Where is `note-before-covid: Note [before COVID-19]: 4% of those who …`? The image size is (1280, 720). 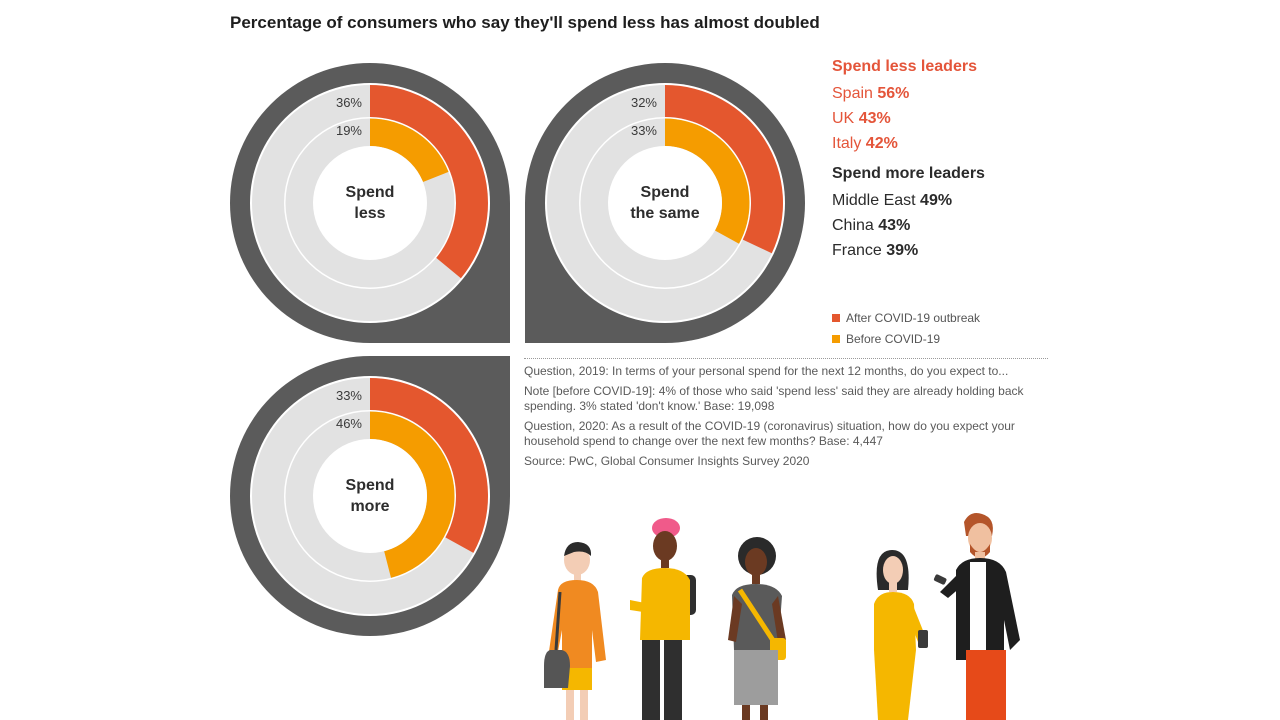
note-before-covid: Note [before COVID-19]: 4% of those who … is located at coordinates (774, 398).